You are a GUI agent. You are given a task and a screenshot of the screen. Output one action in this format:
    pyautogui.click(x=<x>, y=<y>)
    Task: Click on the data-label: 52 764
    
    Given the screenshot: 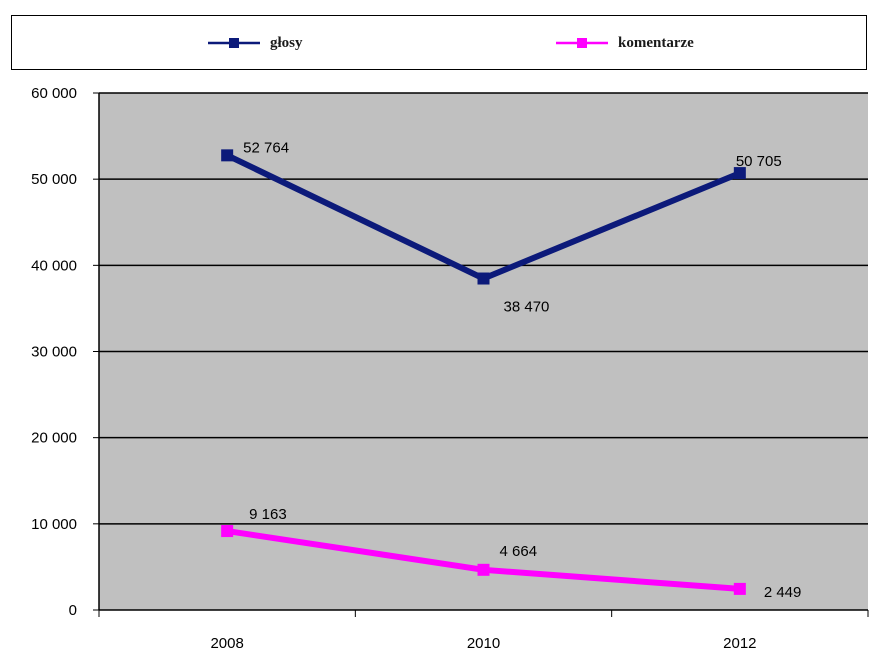 What is the action you would take?
    pyautogui.click(x=266, y=147)
    